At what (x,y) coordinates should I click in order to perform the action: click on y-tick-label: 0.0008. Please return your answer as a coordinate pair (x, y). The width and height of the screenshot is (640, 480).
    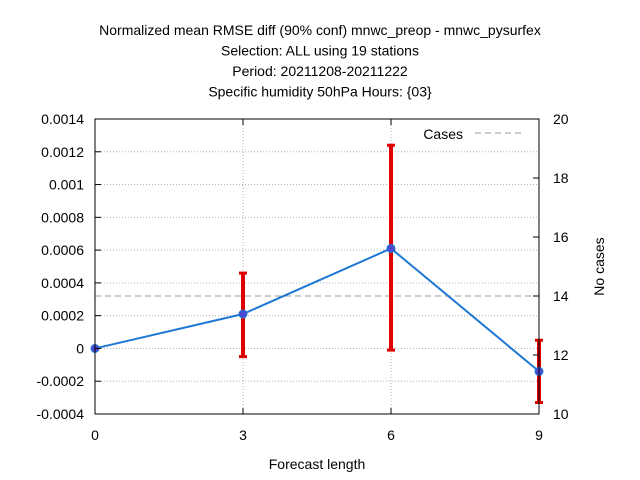
    Looking at the image, I should click on (62, 217).